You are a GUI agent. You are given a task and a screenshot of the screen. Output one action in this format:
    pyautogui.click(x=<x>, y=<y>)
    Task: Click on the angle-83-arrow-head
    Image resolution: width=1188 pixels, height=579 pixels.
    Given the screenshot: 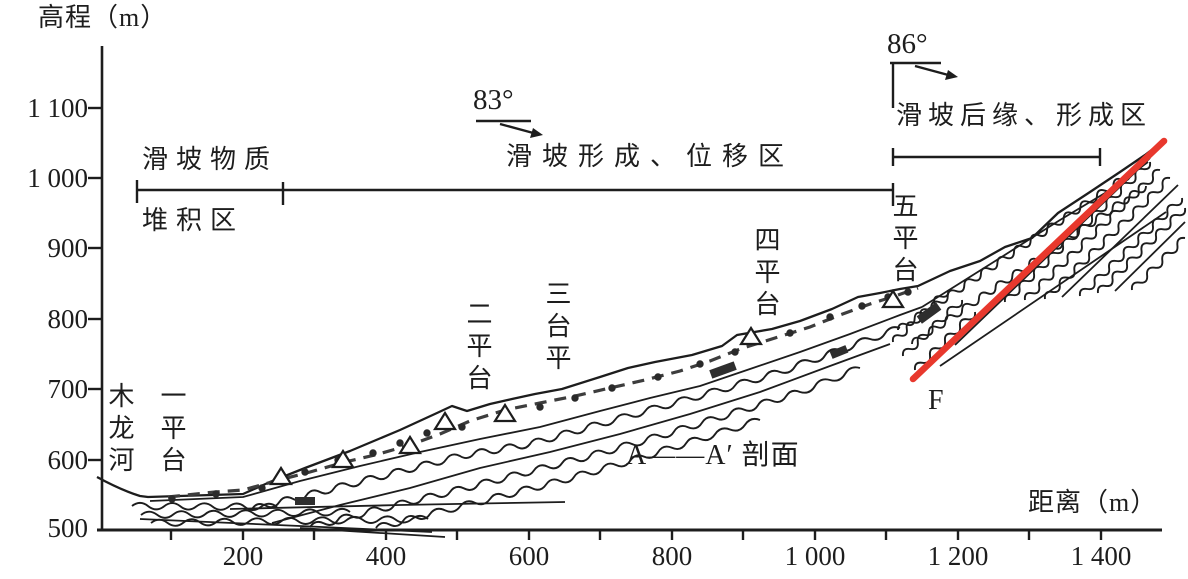 What is the action you would take?
    pyautogui.click(x=536, y=133)
    